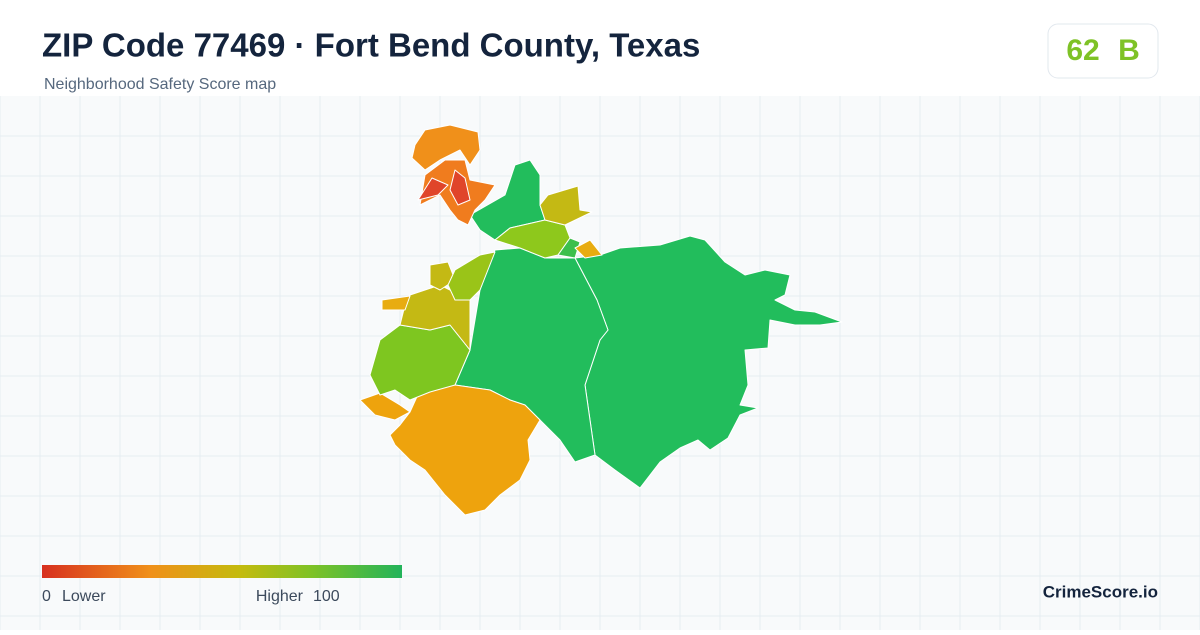  Describe the element at coordinates (46, 596) in the screenshot. I see `legend-min: 0` at that location.